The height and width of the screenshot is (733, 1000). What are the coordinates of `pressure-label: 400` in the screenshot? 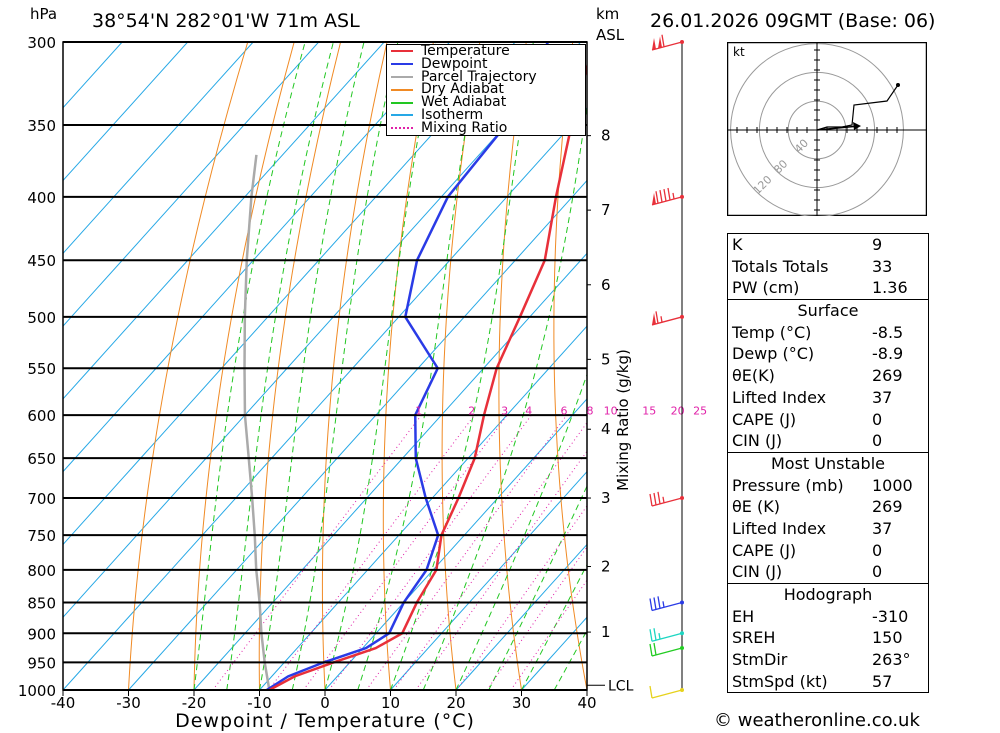 It's located at (41, 198).